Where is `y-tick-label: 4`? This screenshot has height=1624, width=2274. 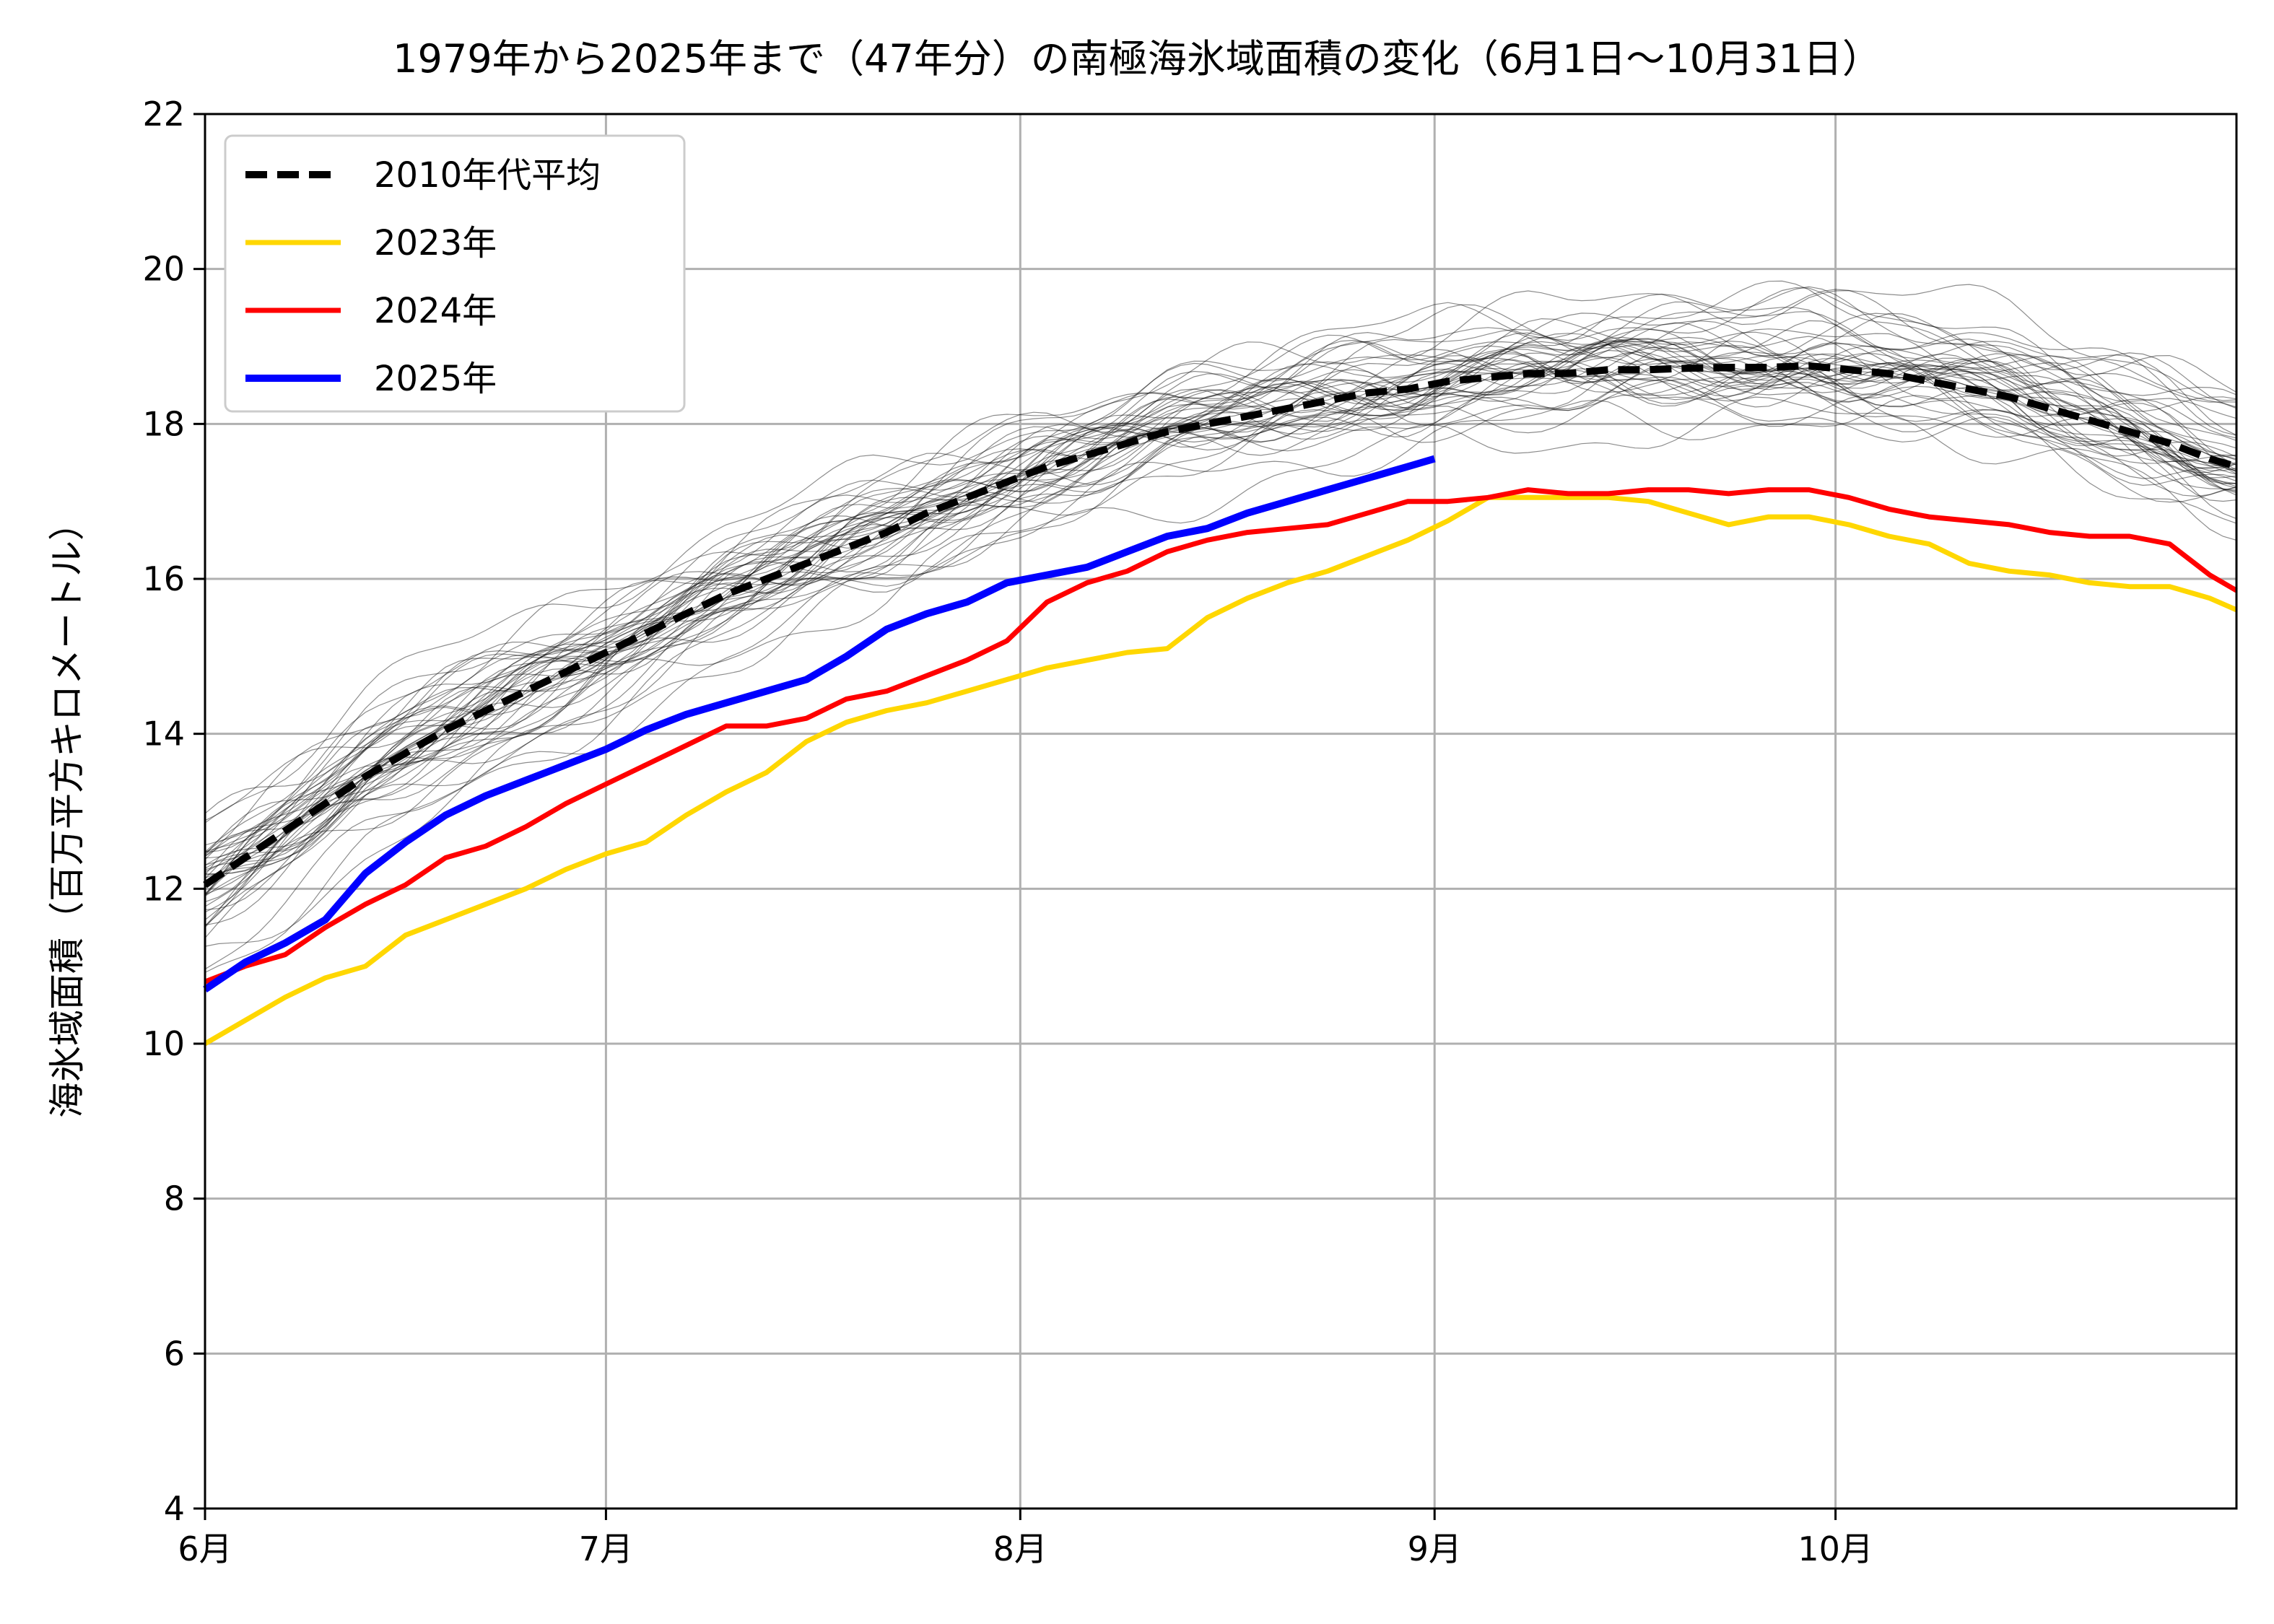
y-tick-label: 4 is located at coordinates (175, 1508).